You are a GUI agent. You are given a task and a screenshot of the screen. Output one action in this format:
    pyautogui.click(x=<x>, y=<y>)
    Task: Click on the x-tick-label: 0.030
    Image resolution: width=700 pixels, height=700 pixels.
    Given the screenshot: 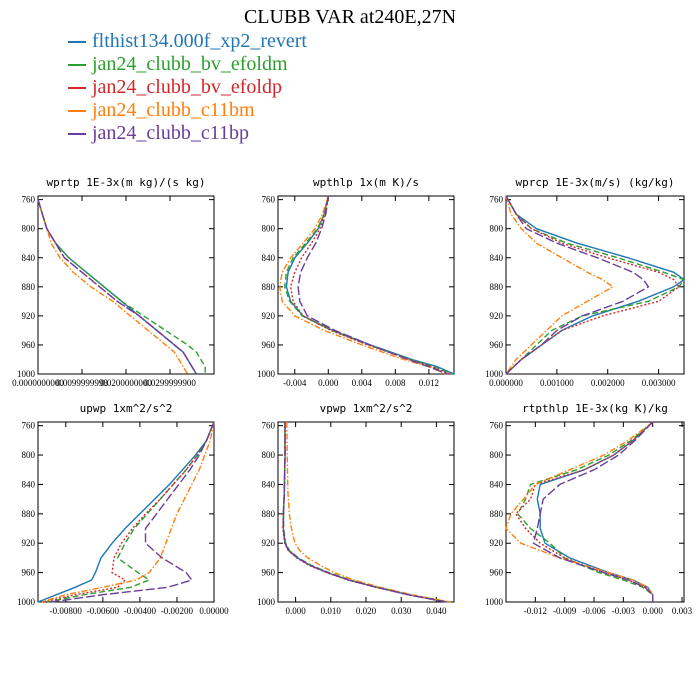 What is the action you would take?
    pyautogui.click(x=401, y=611)
    